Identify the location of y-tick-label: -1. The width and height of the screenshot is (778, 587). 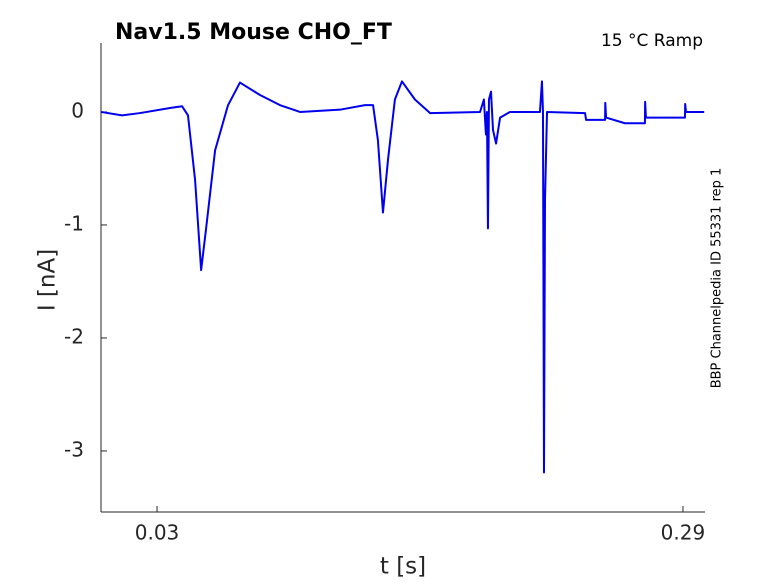
(74, 223).